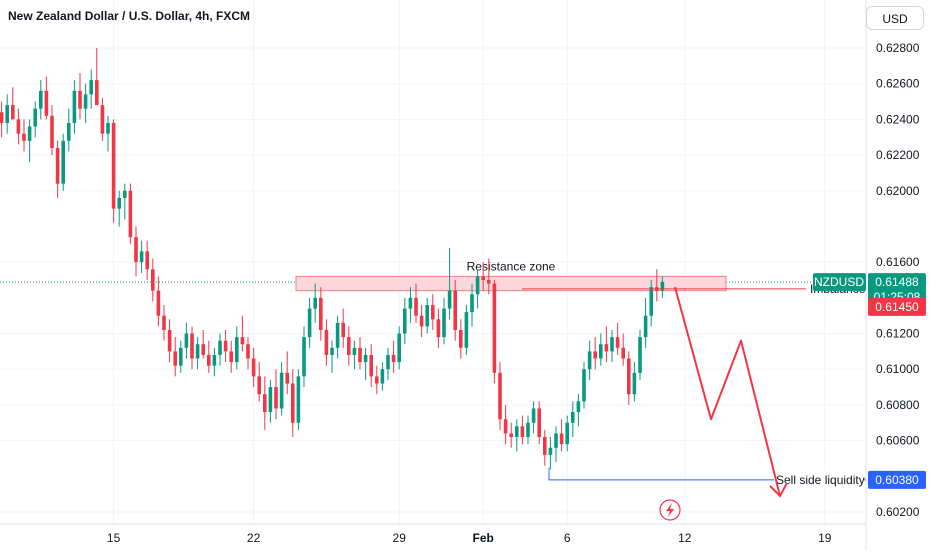 The image size is (932, 555). Describe the element at coordinates (670, 510) in the screenshot. I see `event-marker-icon` at that location.